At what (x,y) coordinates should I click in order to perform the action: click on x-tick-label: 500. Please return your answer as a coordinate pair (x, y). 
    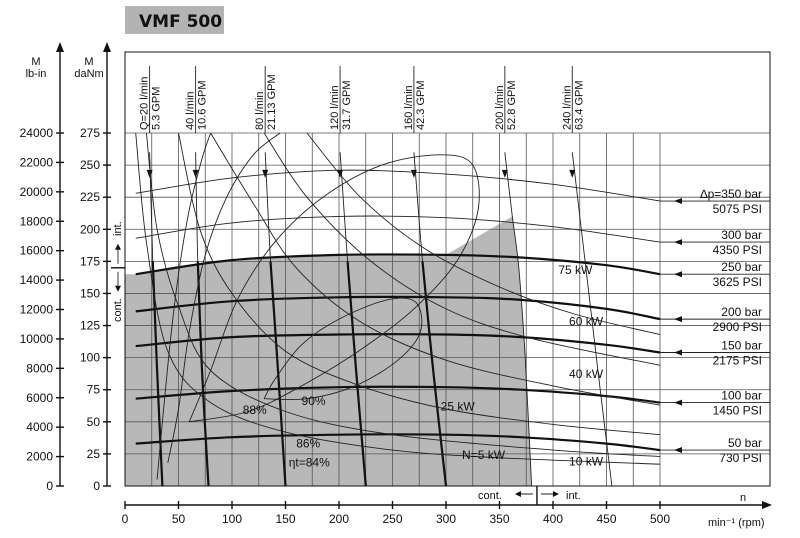
    Looking at the image, I should click on (660, 519).